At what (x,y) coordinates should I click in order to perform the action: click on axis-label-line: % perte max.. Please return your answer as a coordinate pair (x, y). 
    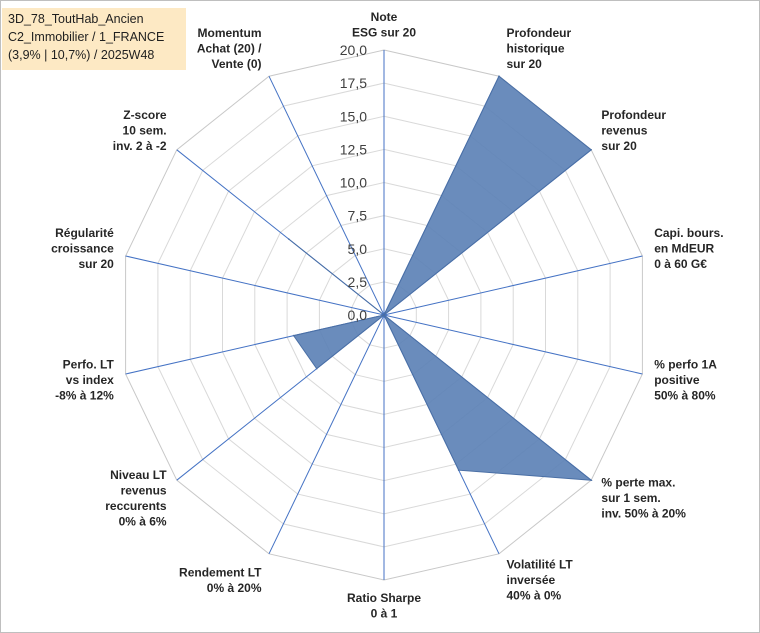
    Looking at the image, I should click on (638, 483).